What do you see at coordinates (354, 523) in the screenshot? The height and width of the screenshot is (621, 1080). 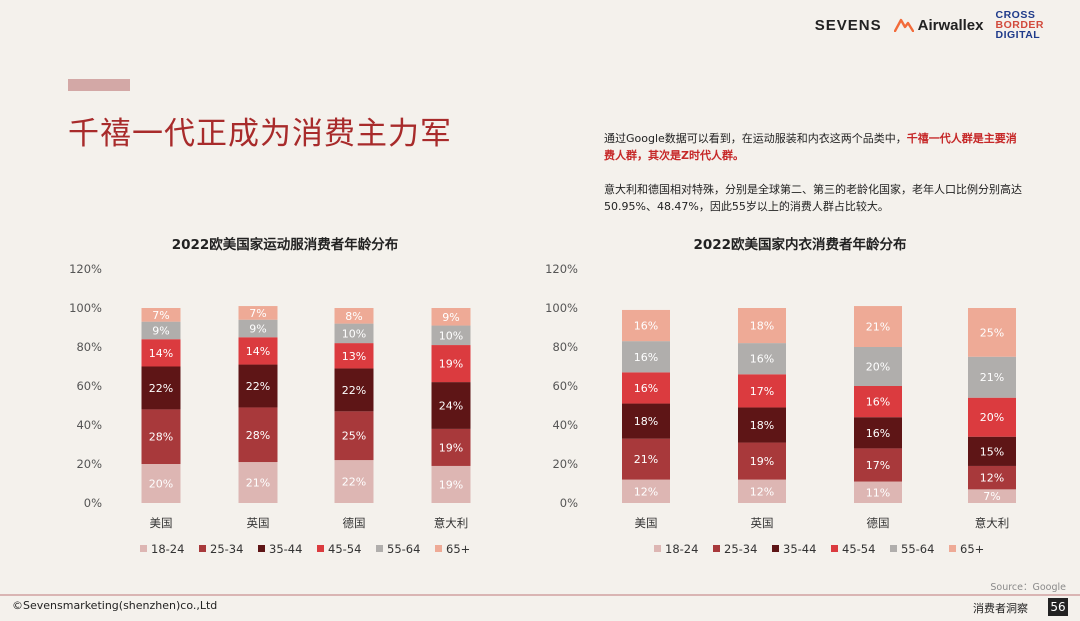 I see `x-category-label: 德国` at bounding box center [354, 523].